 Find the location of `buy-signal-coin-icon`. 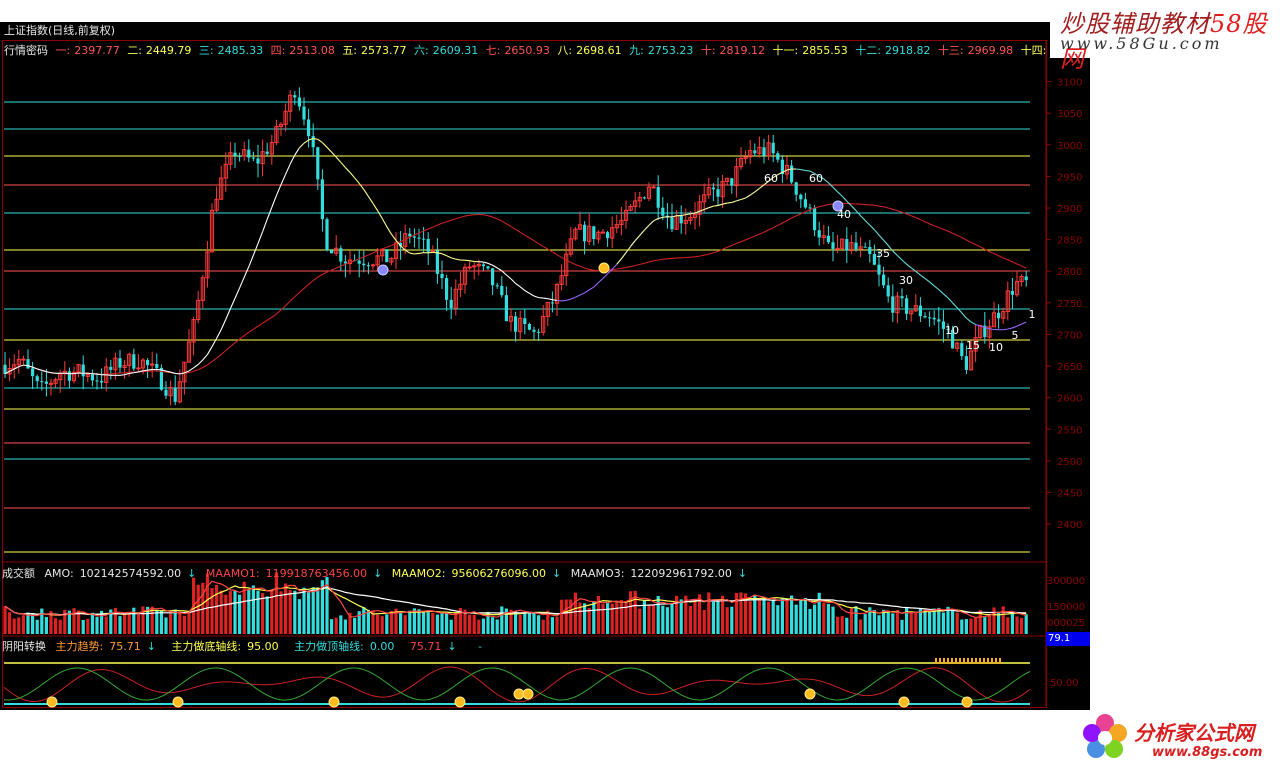

buy-signal-coin-icon is located at coordinates (460, 702).